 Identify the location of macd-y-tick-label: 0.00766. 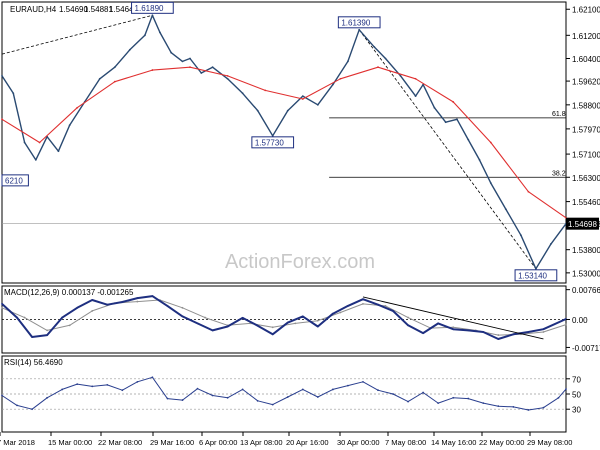
(586, 290).